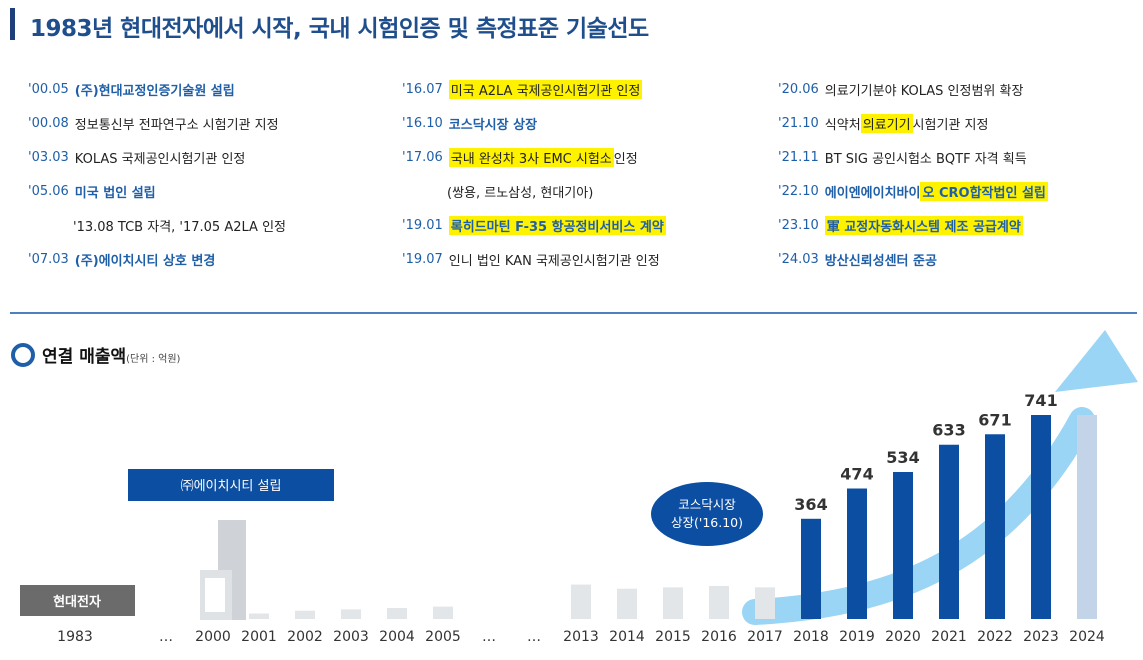 Image resolution: width=1143 pixels, height=660 pixels. What do you see at coordinates (531, 157) in the screenshot?
I see `history-highlight: 국내 완성차 3사 EMC 시험소` at bounding box center [531, 157].